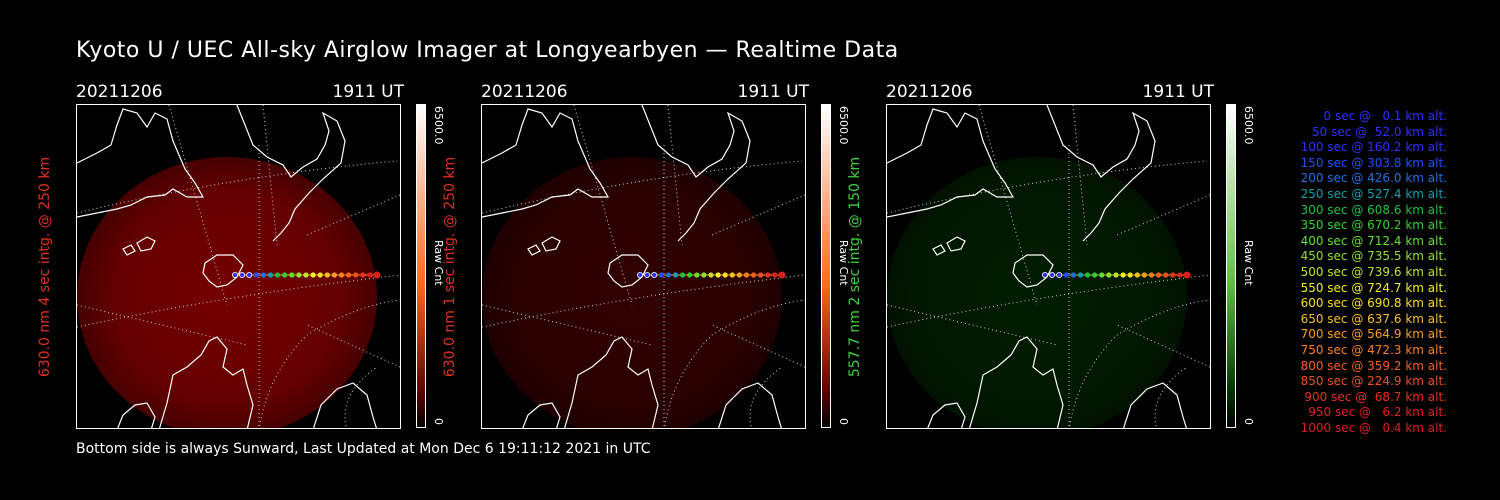  I want to click on legend-item: 250 sec @ 527.4 km alt., so click(1373, 193).